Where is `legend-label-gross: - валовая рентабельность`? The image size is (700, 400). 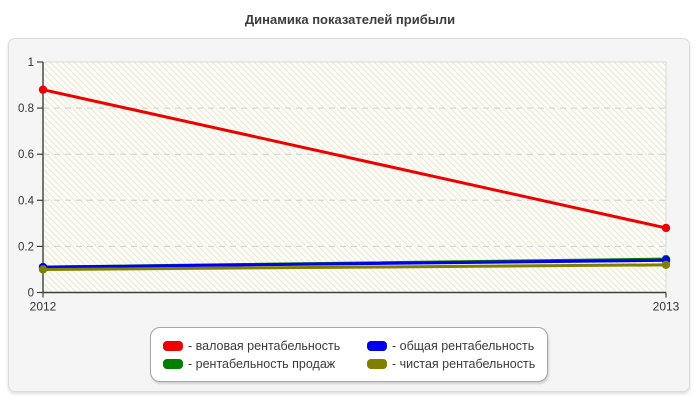 legend-label-gross: - валовая рентабельность is located at coordinates (264, 345).